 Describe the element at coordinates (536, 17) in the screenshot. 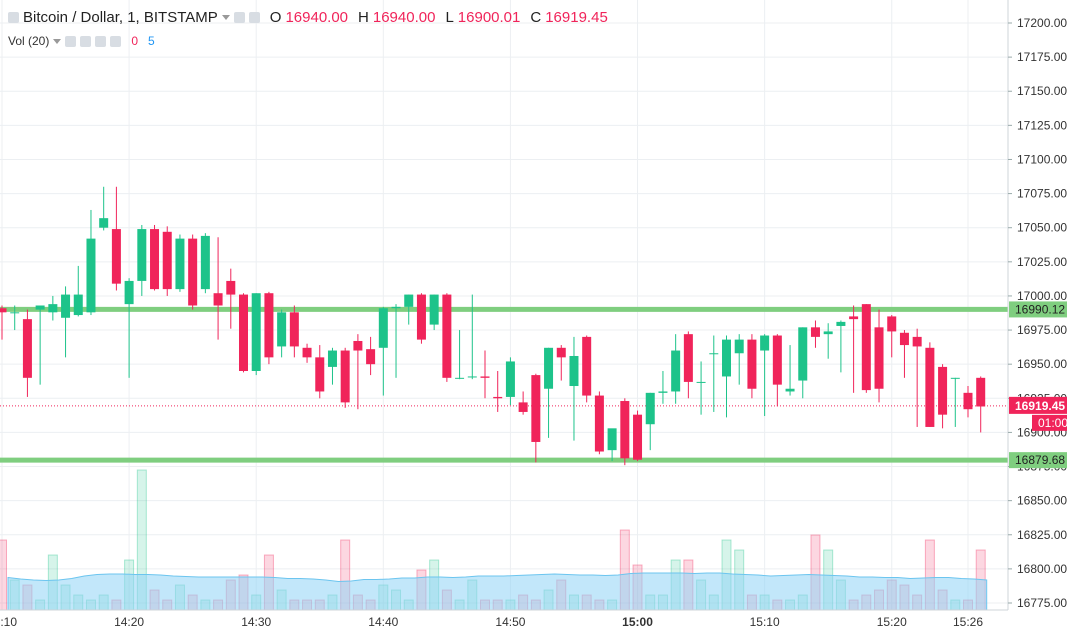

I see `close-key: C` at that location.